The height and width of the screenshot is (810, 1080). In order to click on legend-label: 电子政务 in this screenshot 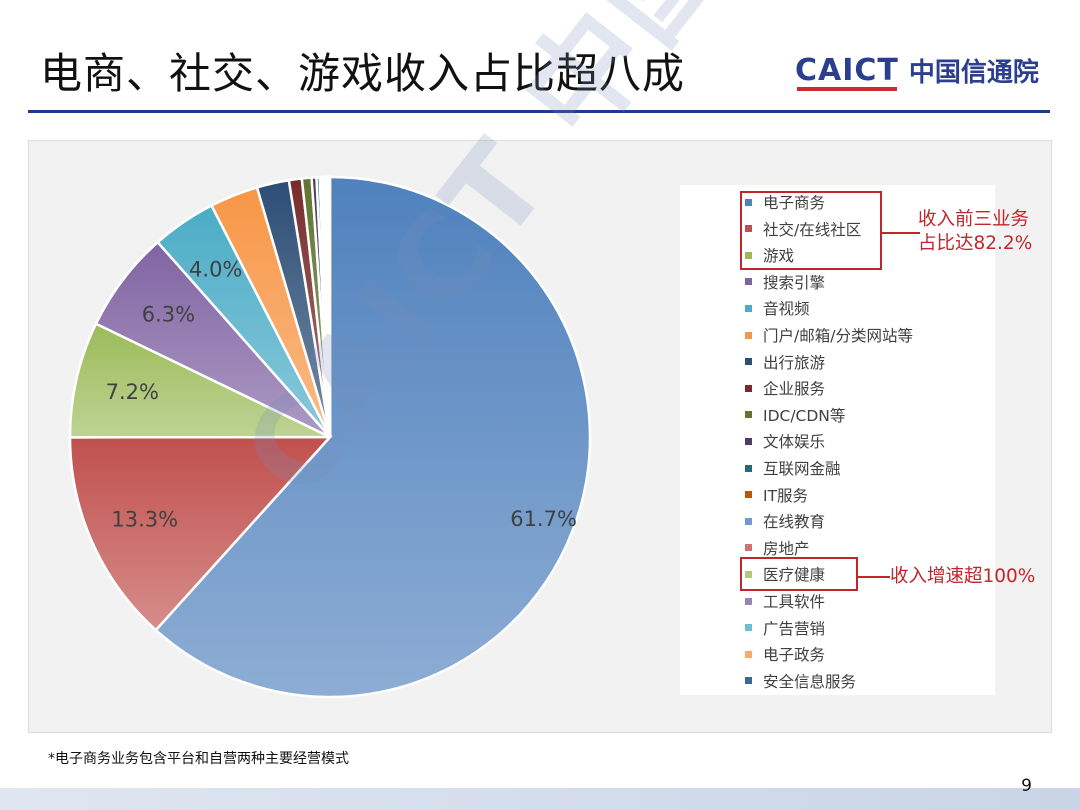, I will do `click(794, 655)`.